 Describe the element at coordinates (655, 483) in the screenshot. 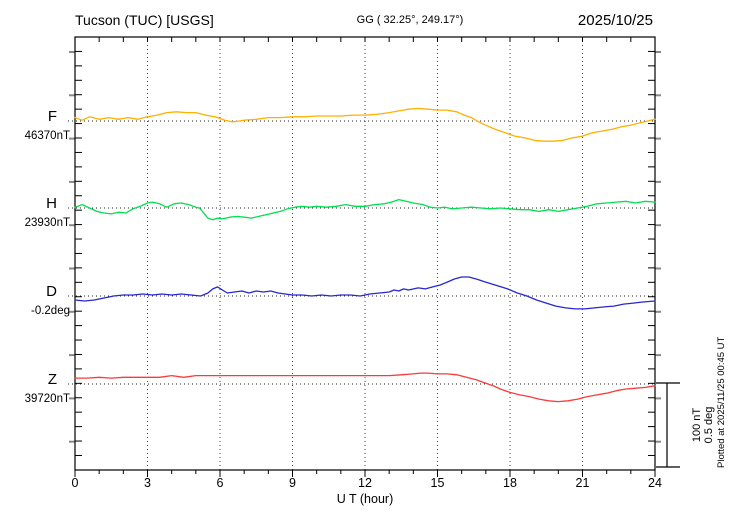

I see `hour-tick-label: 24` at that location.